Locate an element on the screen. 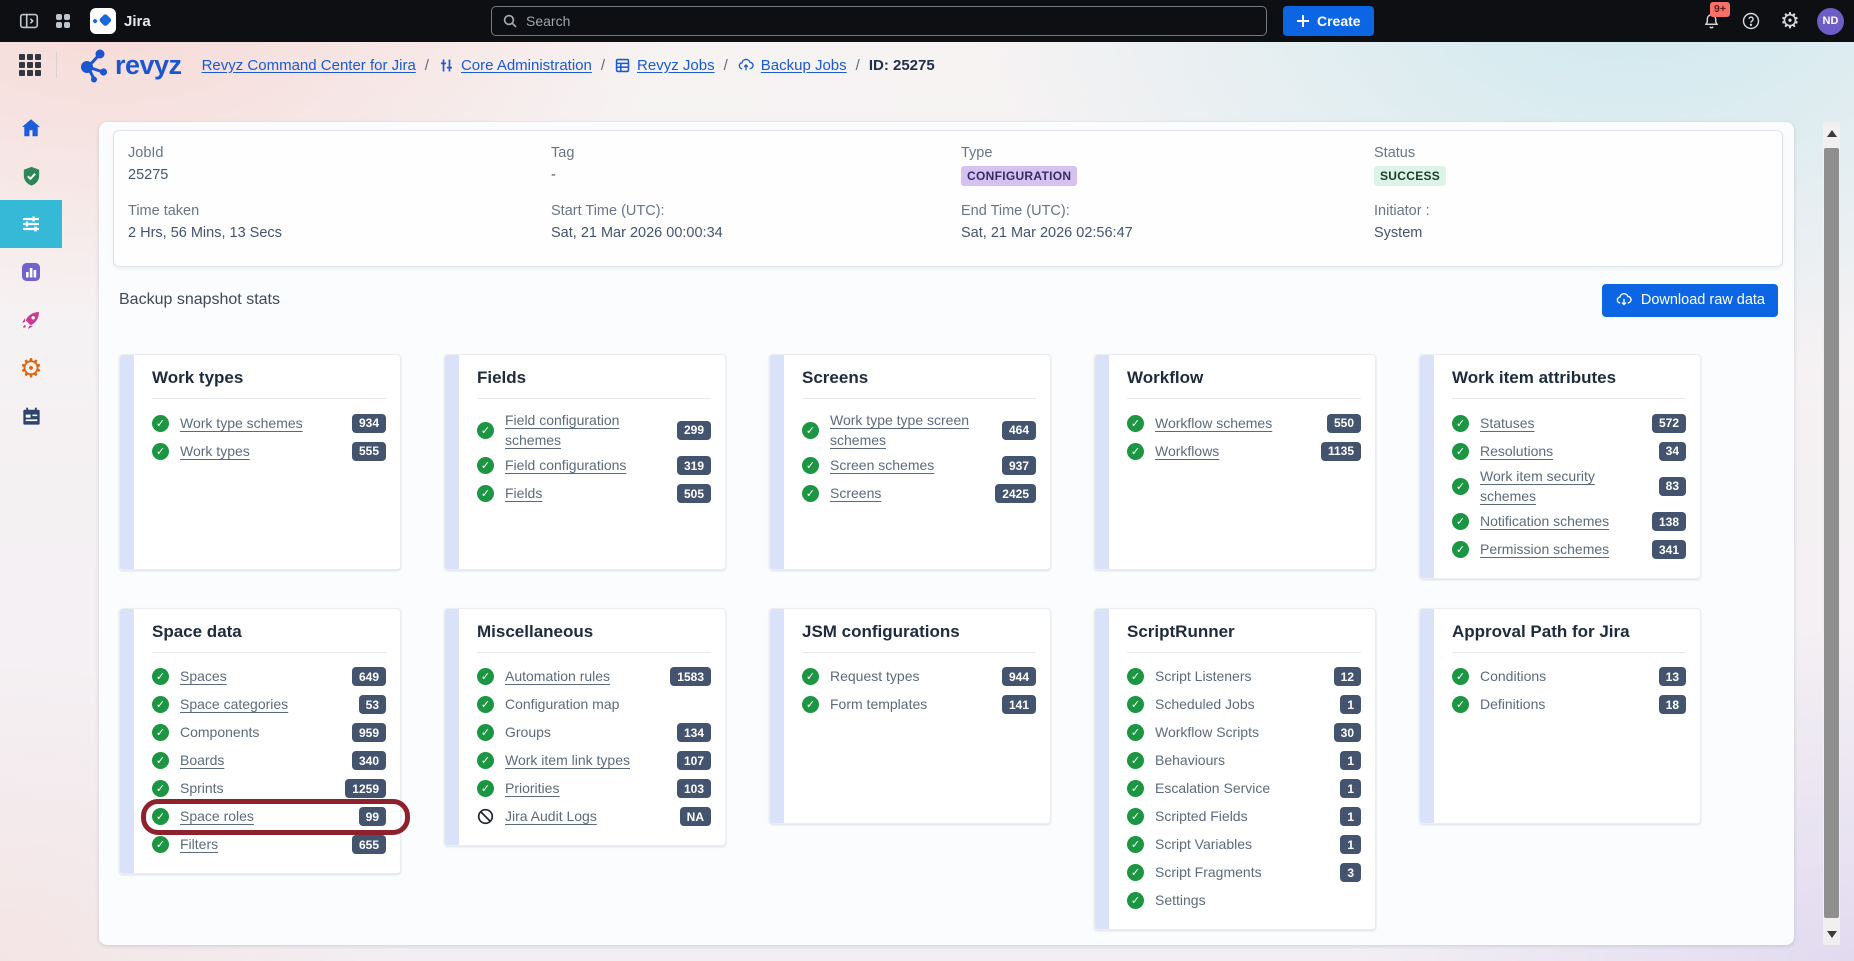 The image size is (1854, 961). count-badge: 649 is located at coordinates (368, 677).